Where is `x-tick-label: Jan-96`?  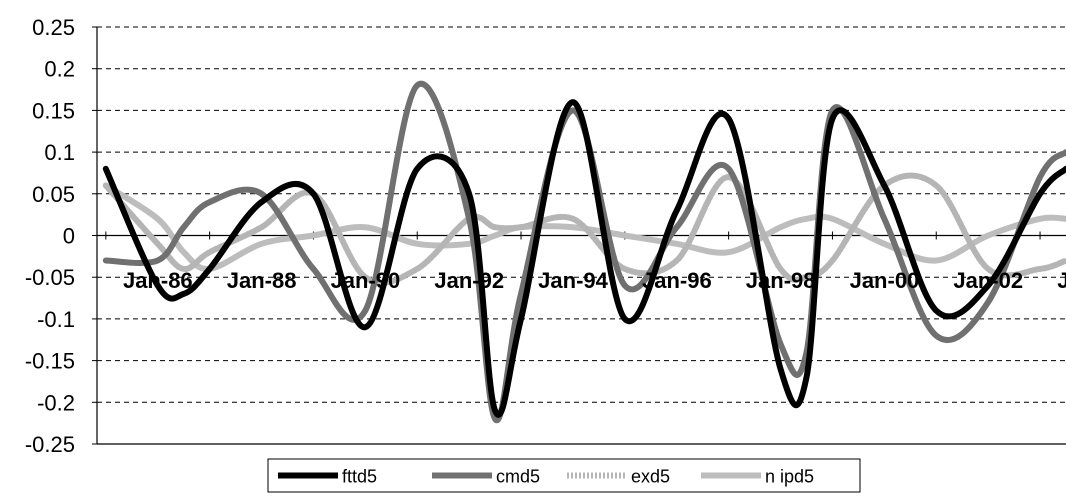 x-tick-label: Jan-96 is located at coordinates (677, 280).